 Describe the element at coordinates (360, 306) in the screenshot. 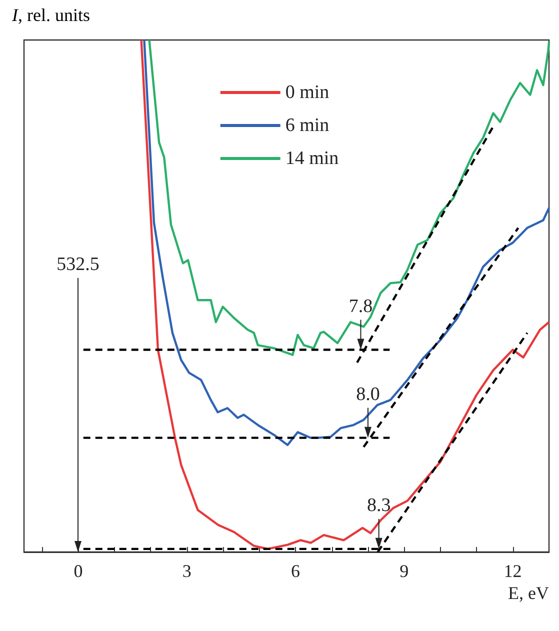

I see `annotation: 7.8` at that location.